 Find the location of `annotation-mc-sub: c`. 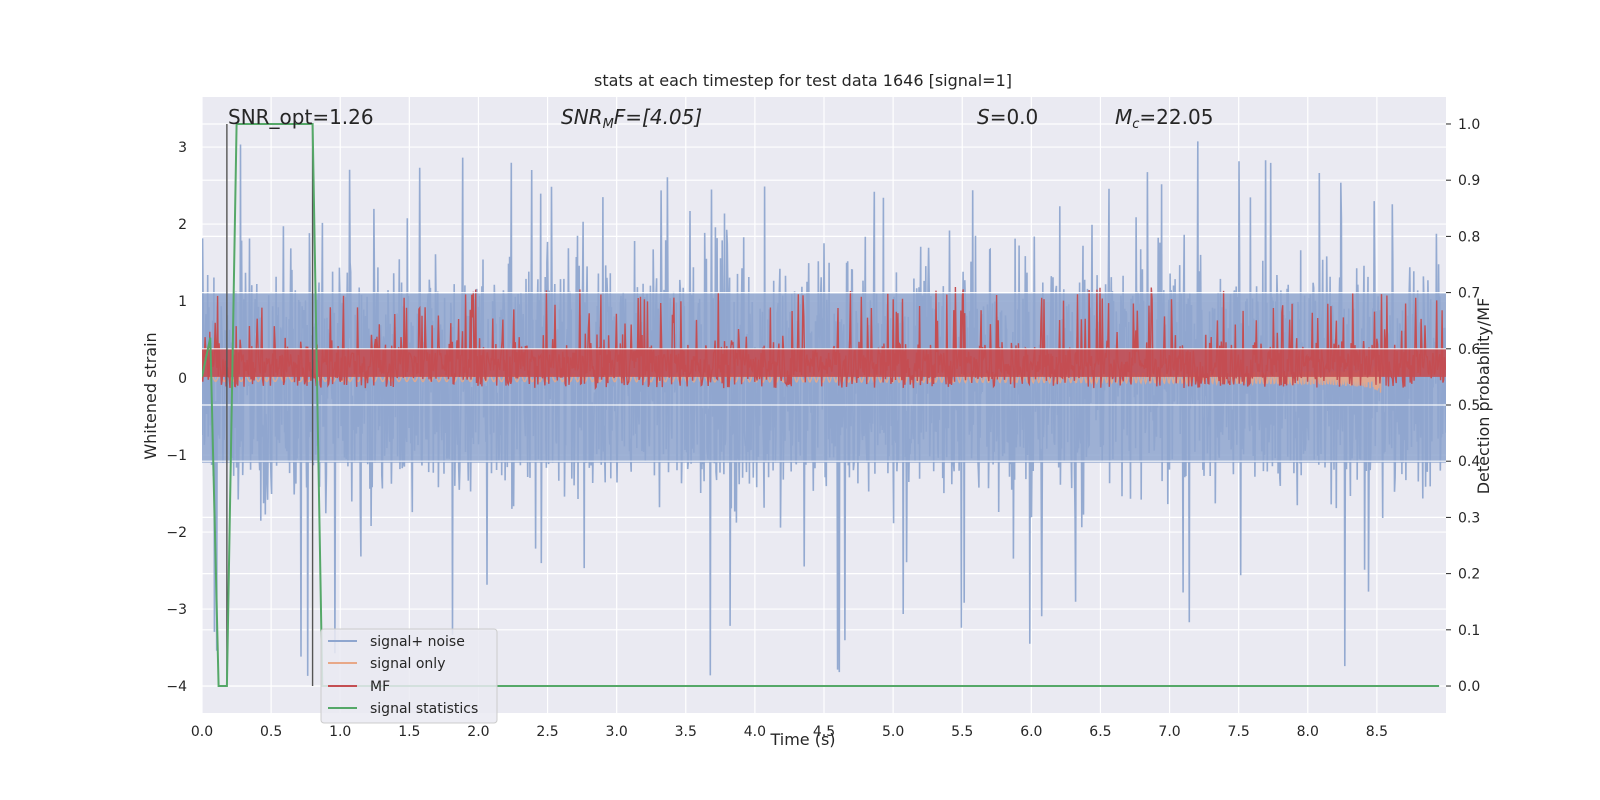

annotation-mc-sub: c is located at coordinates (1135, 124).